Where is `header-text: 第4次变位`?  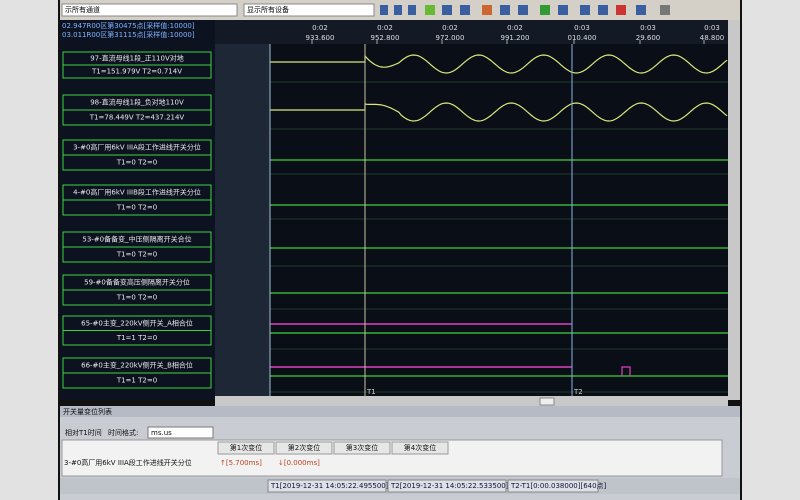 header-text: 第4次变位 is located at coordinates (420, 447).